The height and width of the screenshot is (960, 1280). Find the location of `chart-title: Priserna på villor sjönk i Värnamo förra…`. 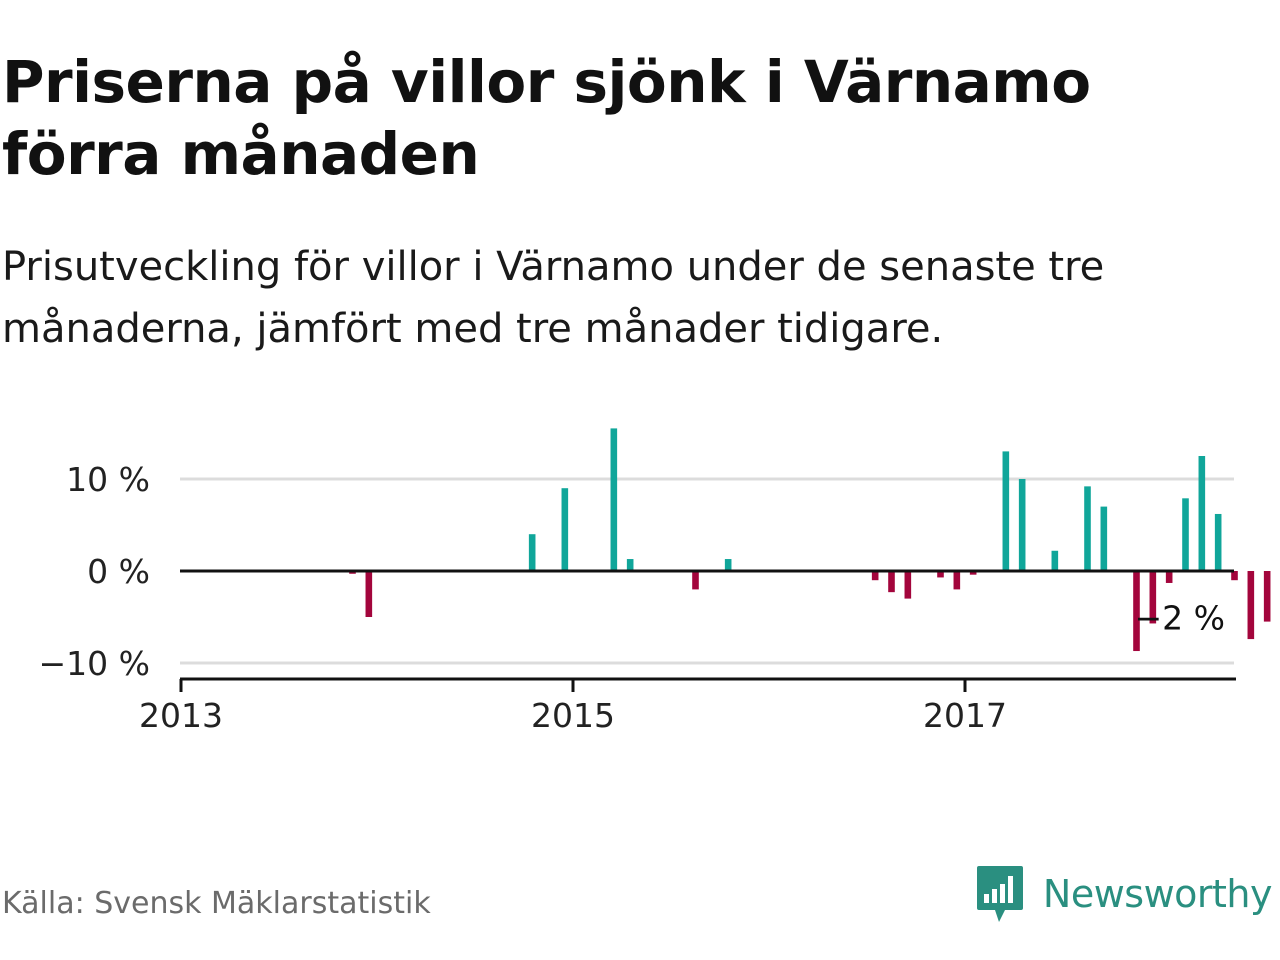

chart-title: Priserna på villor sjönk i Värnamo förra… is located at coordinates (546, 118).